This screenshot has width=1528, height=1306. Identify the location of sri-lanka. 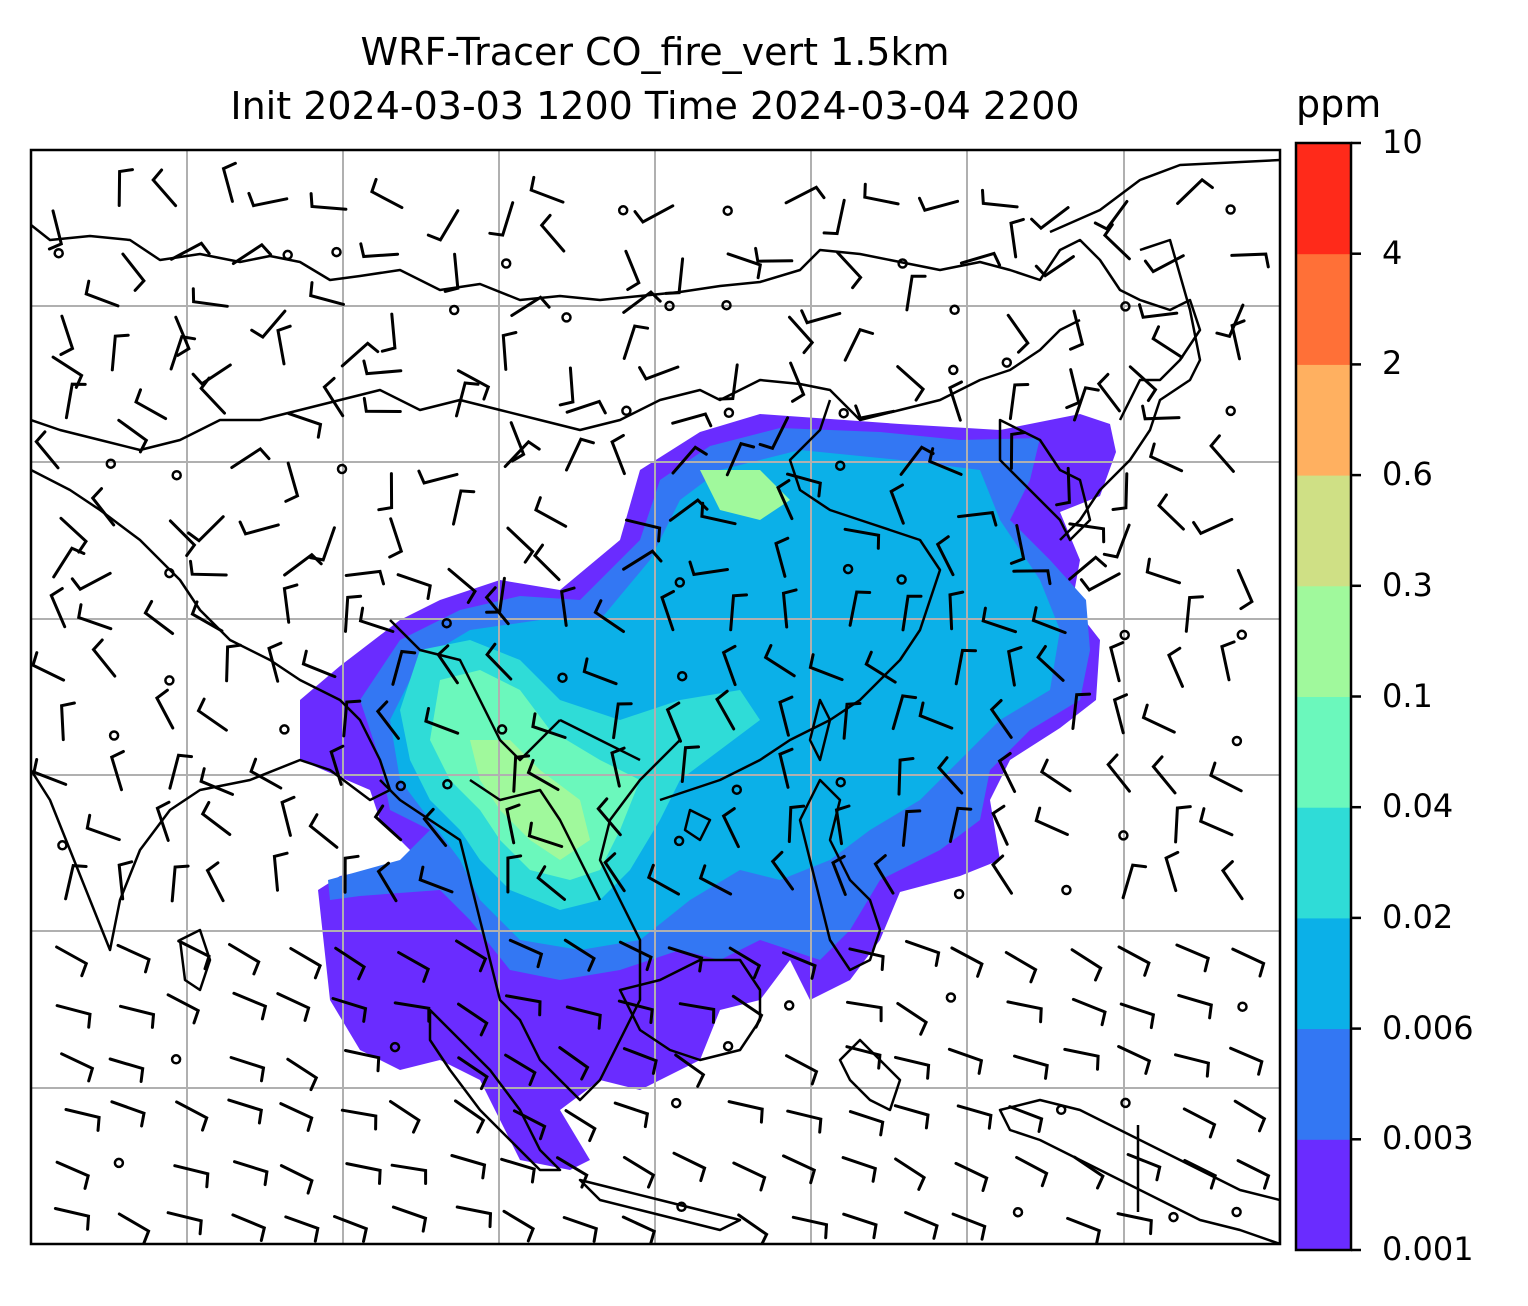
(195, 960).